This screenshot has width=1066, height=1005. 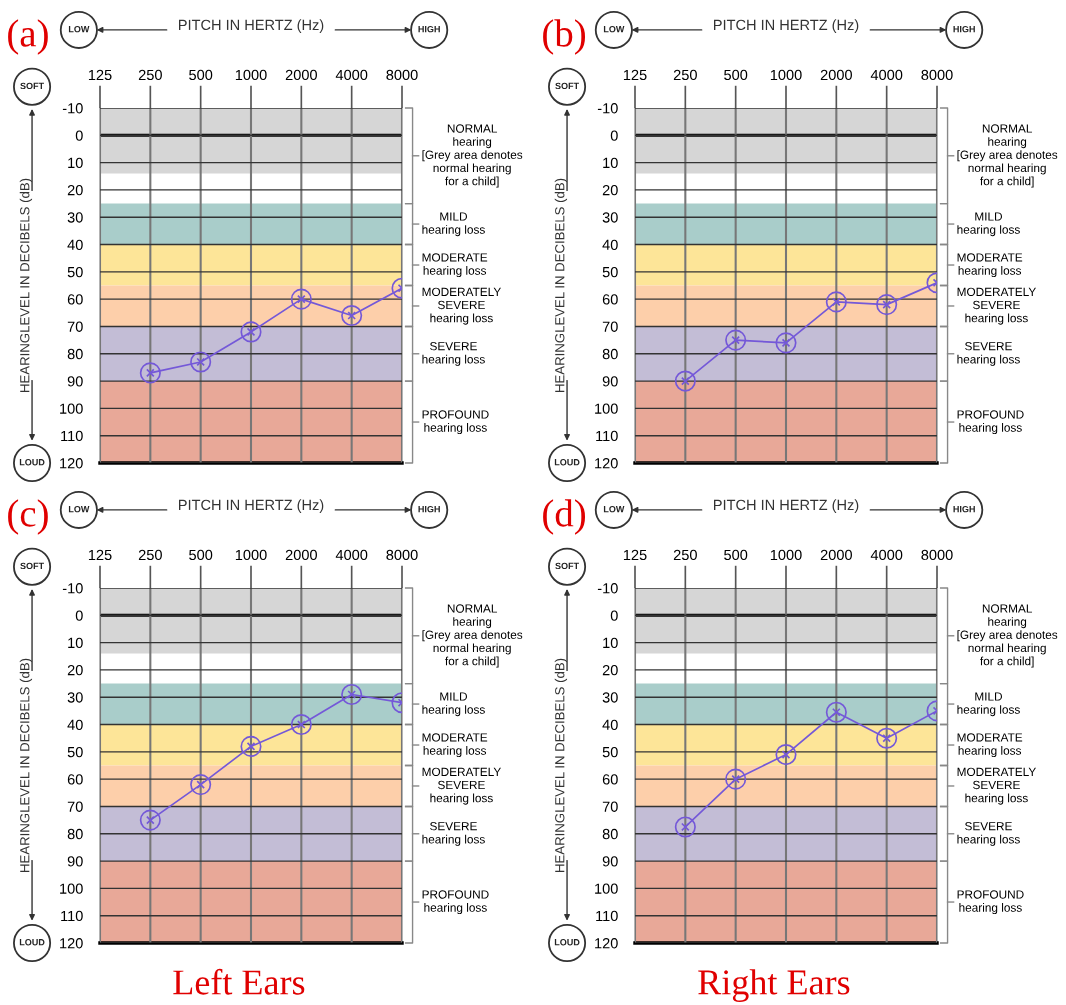 I want to click on y-axis-title: HEARINGLEVEL IN DECIBELS (dB), so click(x=26, y=285).